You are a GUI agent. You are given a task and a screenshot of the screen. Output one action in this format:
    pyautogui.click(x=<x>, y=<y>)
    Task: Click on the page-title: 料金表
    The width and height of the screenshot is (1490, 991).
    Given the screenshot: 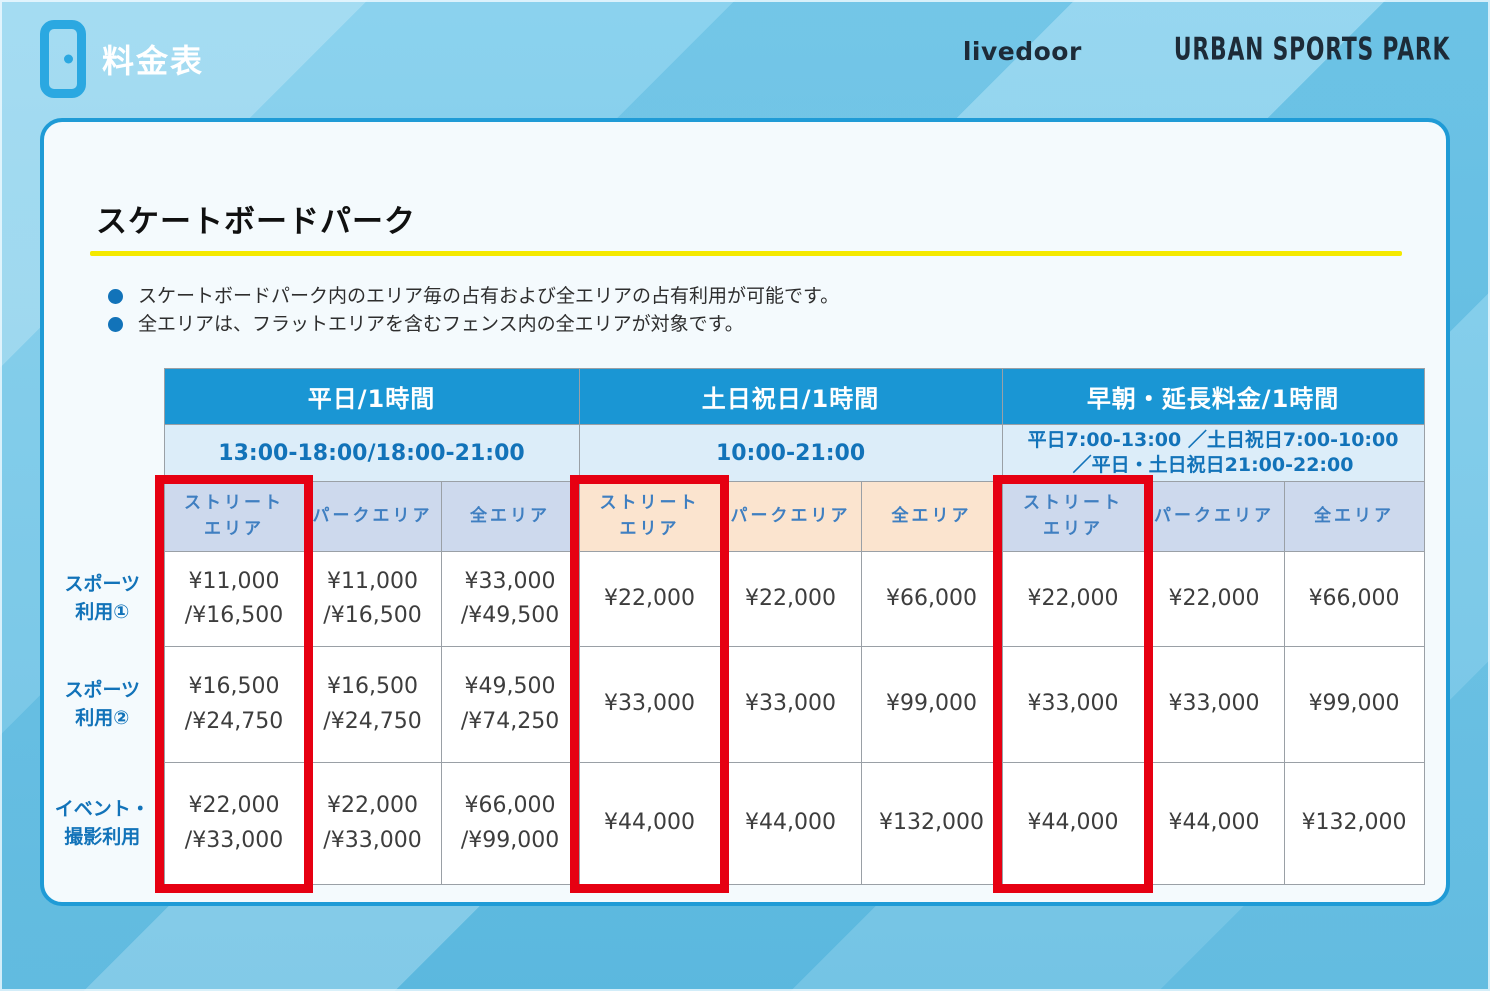 What is the action you would take?
    pyautogui.click(x=153, y=61)
    